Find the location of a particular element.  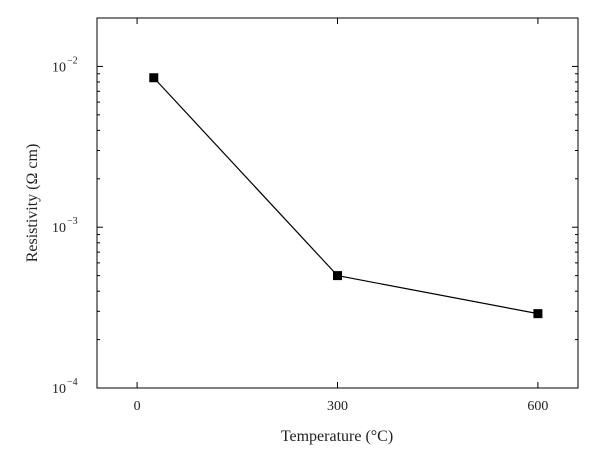

y-tick-label-0-base: 10 is located at coordinates (59, 389).